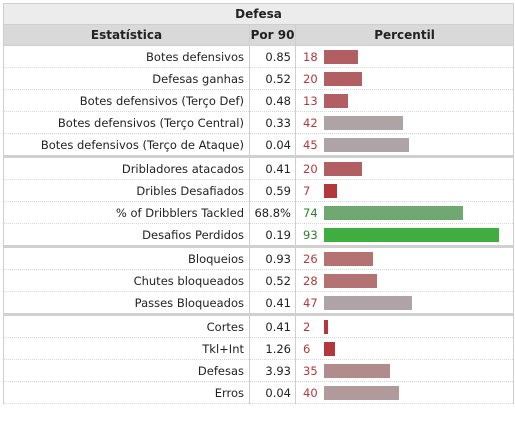 The image size is (515, 421). Describe the element at coordinates (310, 145) in the screenshot. I see `percentile-value: 45` at that location.